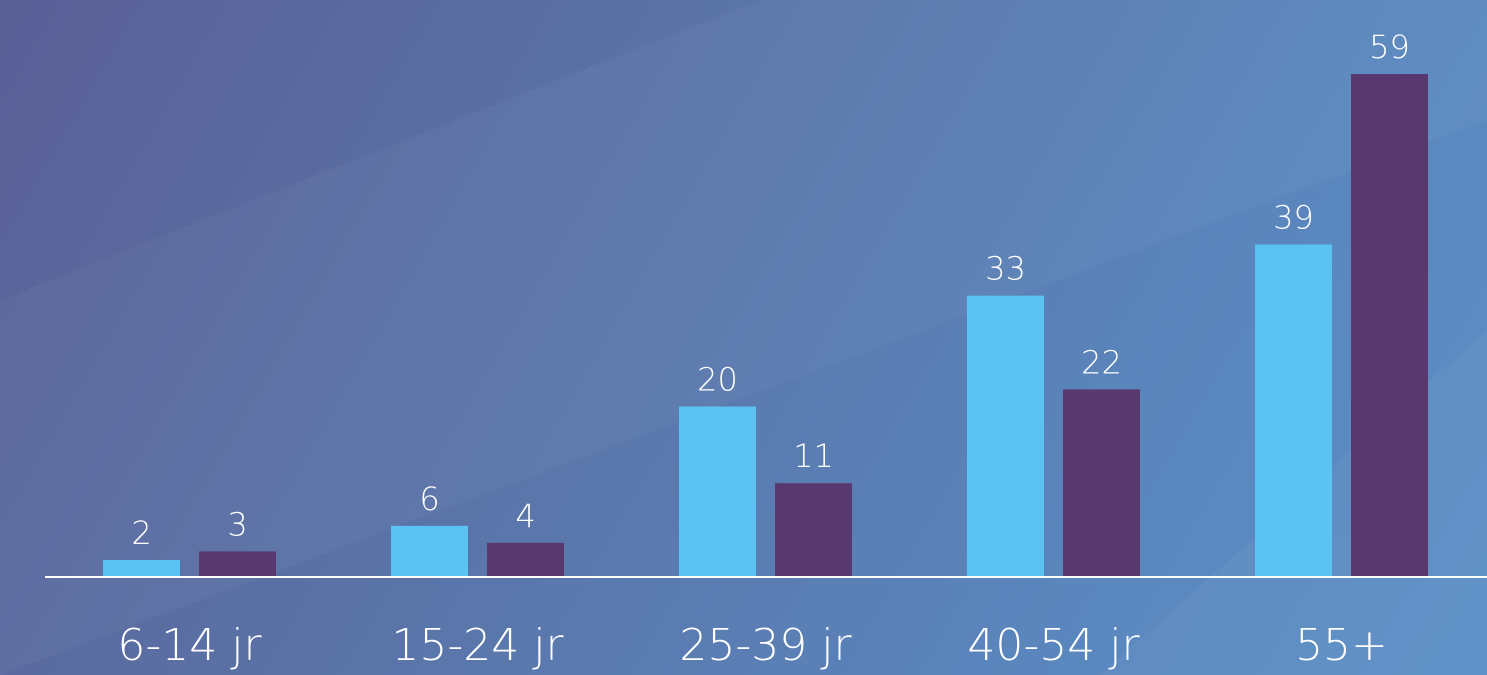 Image resolution: width=1487 pixels, height=675 pixels. Describe the element at coordinates (1101, 362) in the screenshot. I see `data-label-series2-4: 22` at that location.